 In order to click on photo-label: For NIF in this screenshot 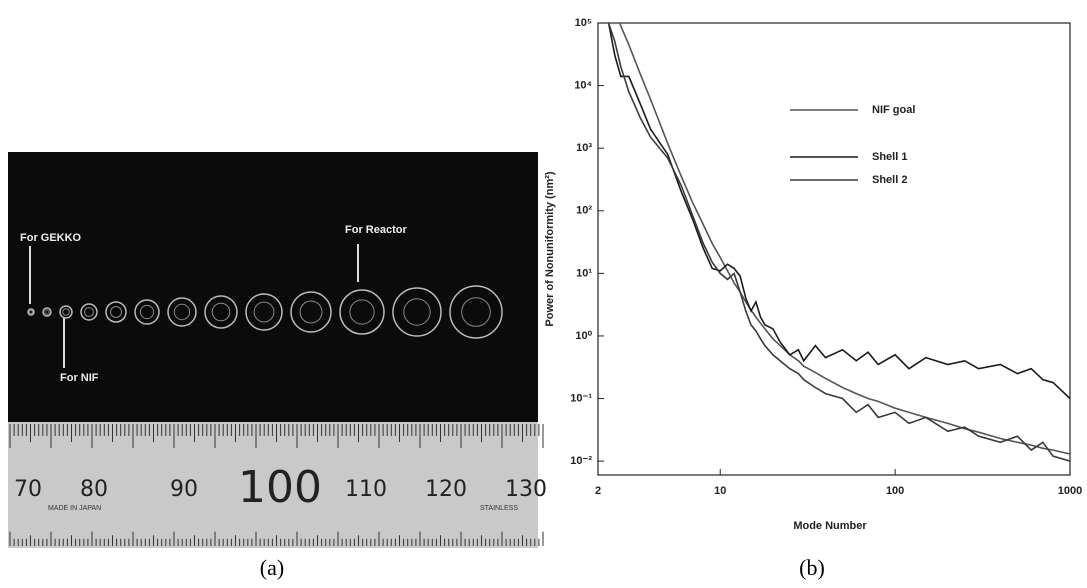, I will do `click(79, 378)`.